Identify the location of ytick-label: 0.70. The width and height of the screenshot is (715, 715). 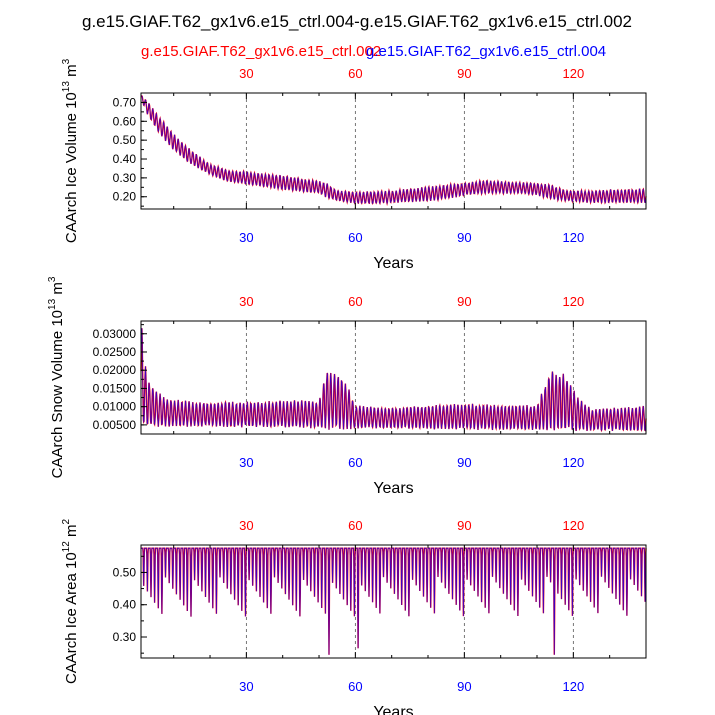
(125, 102).